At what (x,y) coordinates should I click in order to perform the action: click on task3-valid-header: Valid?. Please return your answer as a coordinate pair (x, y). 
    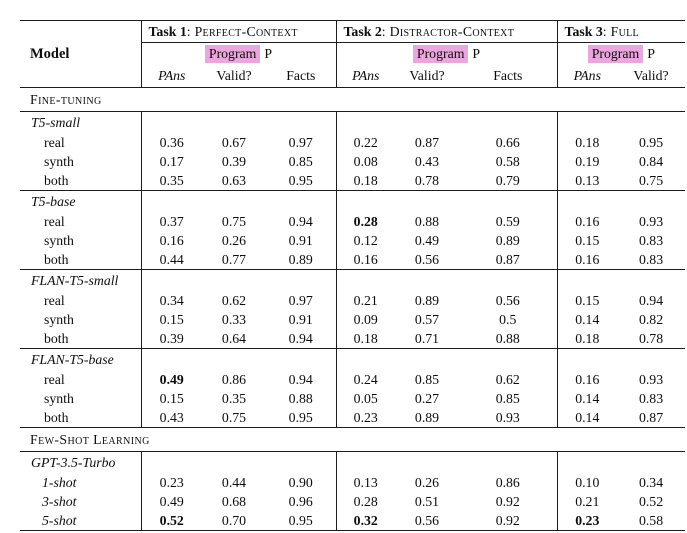
    Looking at the image, I should click on (651, 76).